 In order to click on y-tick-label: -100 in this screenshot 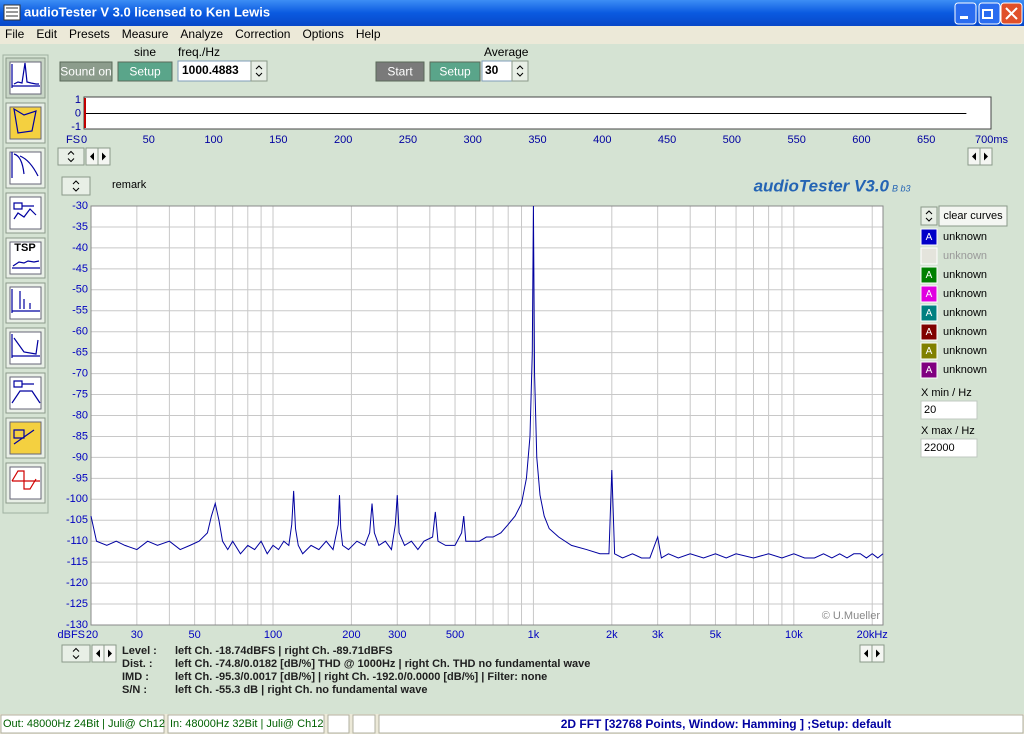, I will do `click(77, 499)`.